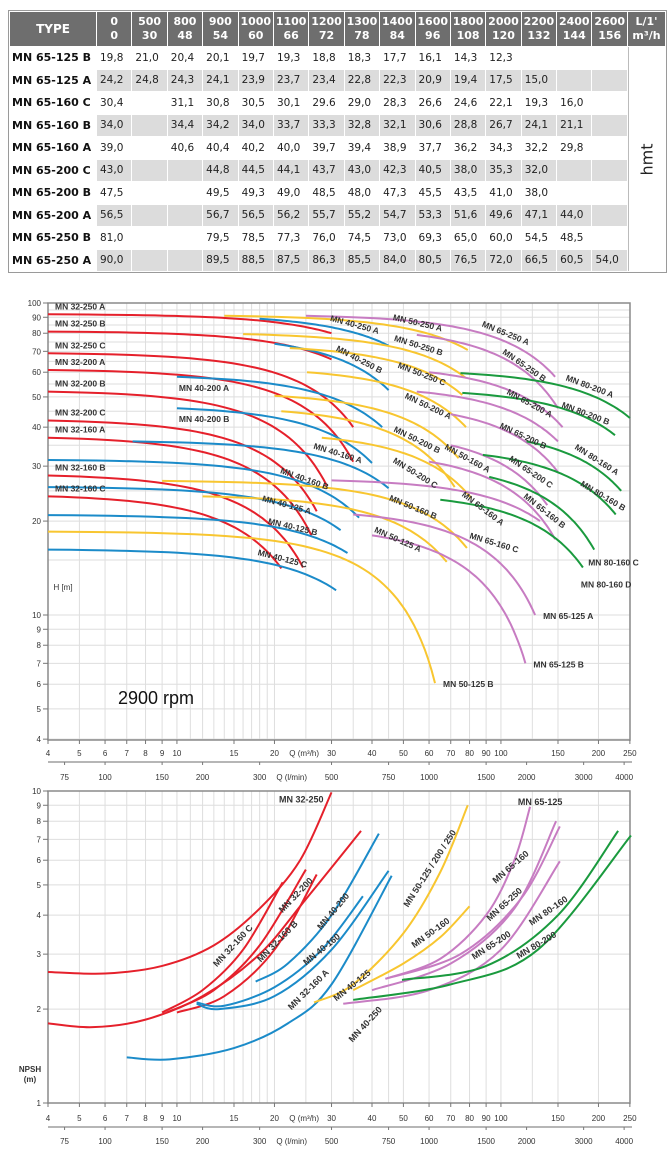 The height and width of the screenshot is (1160, 670). What do you see at coordinates (433, 21) in the screenshot?
I see `flow-lmin: 1600` at bounding box center [433, 21].